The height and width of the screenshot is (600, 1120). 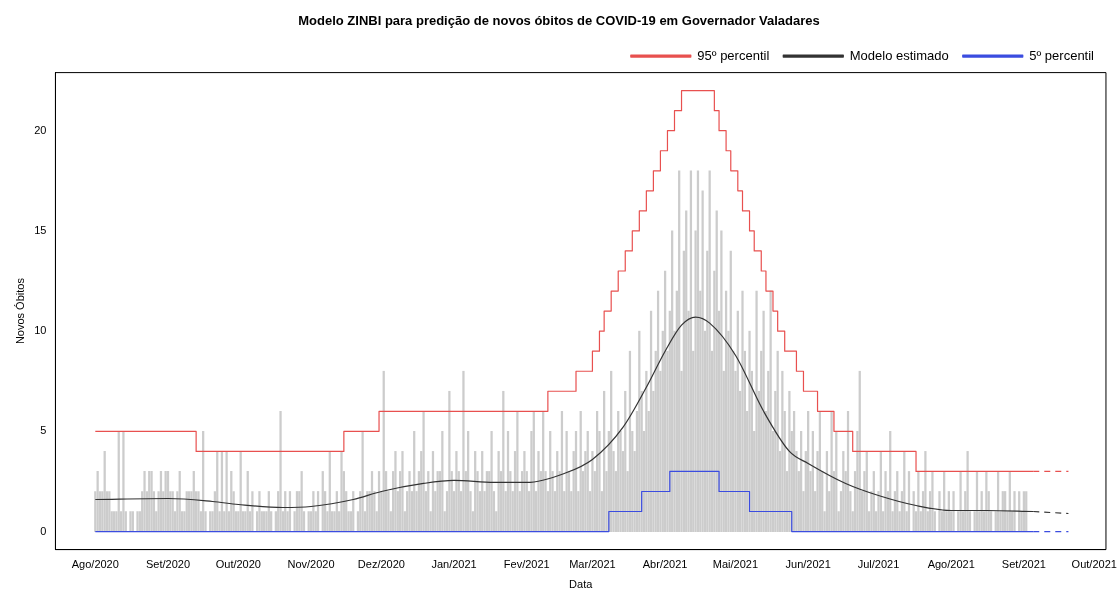 What do you see at coordinates (581, 584) in the screenshot?
I see `x-axis-title: Data` at bounding box center [581, 584].